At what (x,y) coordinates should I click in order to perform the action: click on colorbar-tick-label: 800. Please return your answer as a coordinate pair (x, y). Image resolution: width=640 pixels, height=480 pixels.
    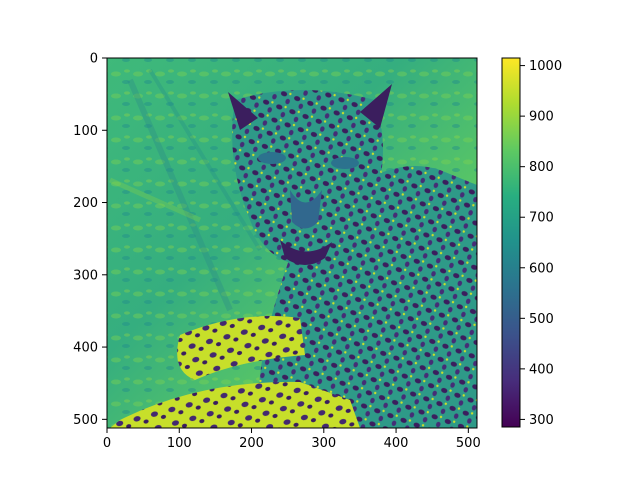
    Looking at the image, I should click on (541, 167).